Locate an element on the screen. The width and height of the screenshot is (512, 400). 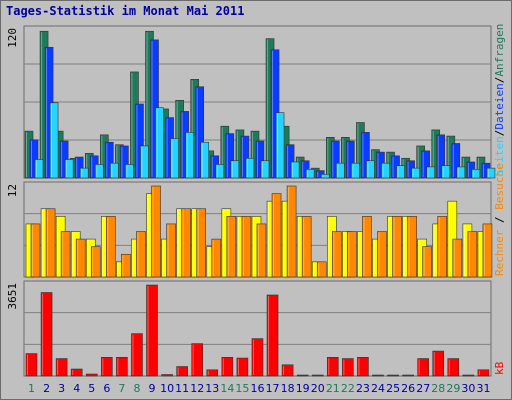
x-tick-label-16: 16 is located at coordinates (258, 388).